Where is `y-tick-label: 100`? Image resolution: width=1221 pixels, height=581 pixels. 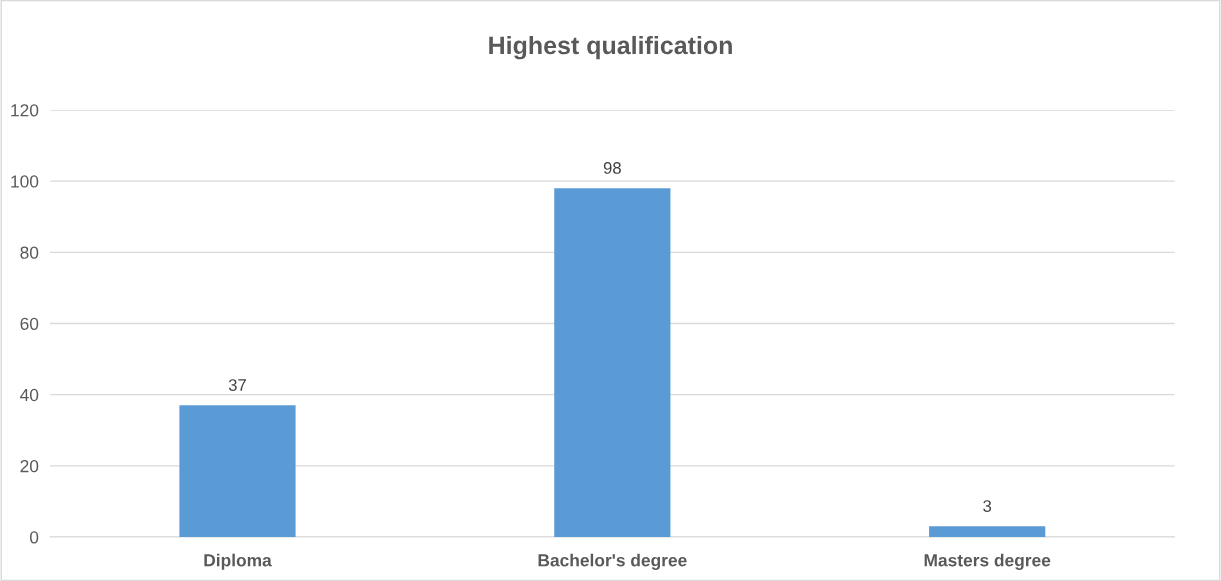 y-tick-label: 100 is located at coordinates (25, 181).